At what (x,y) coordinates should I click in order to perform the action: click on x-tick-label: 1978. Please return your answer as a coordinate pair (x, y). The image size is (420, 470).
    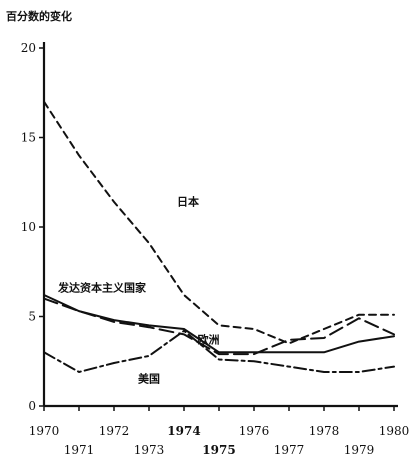
    Looking at the image, I should click on (324, 431).